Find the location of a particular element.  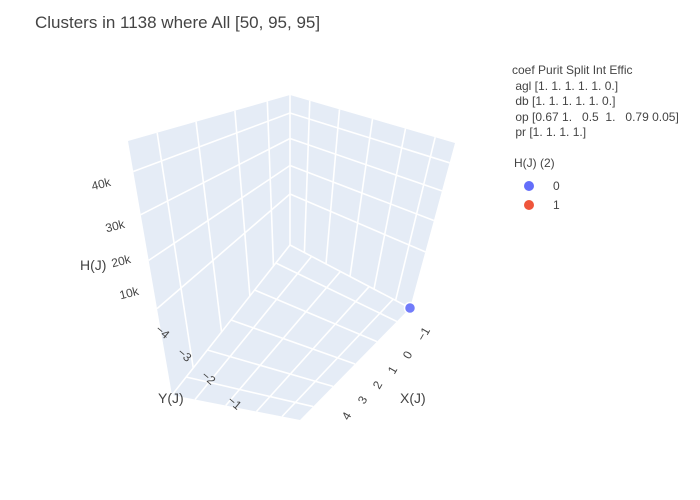

x-tick-label: 2 is located at coordinates (378, 384).